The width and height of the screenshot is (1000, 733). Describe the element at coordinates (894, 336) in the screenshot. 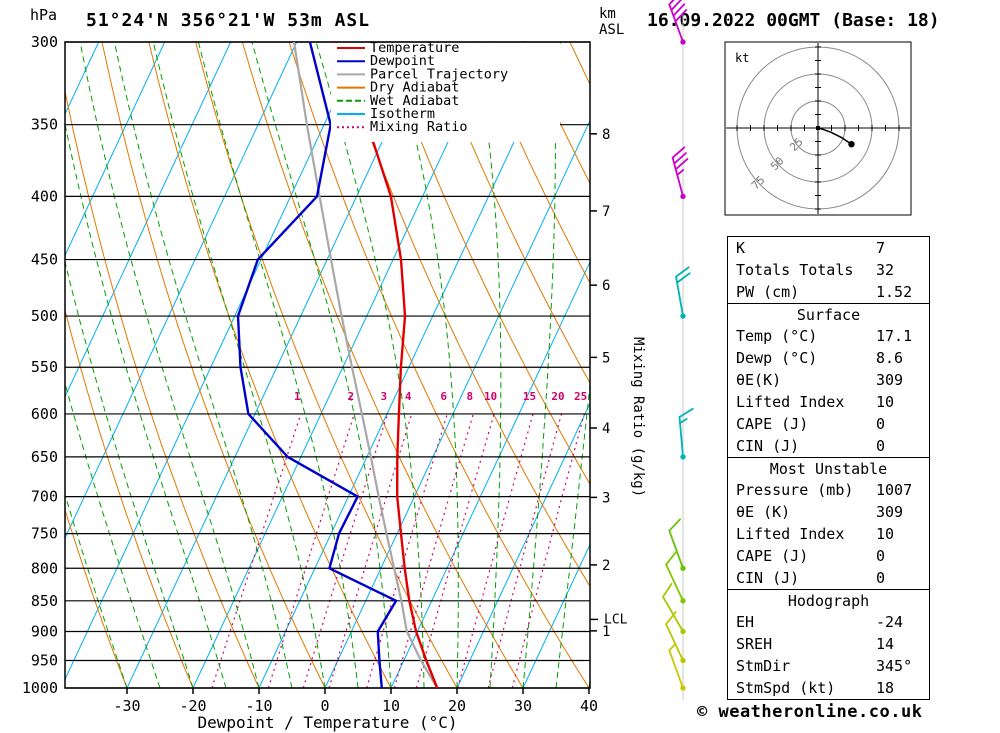

I see `stat-value: 17.1` at that location.